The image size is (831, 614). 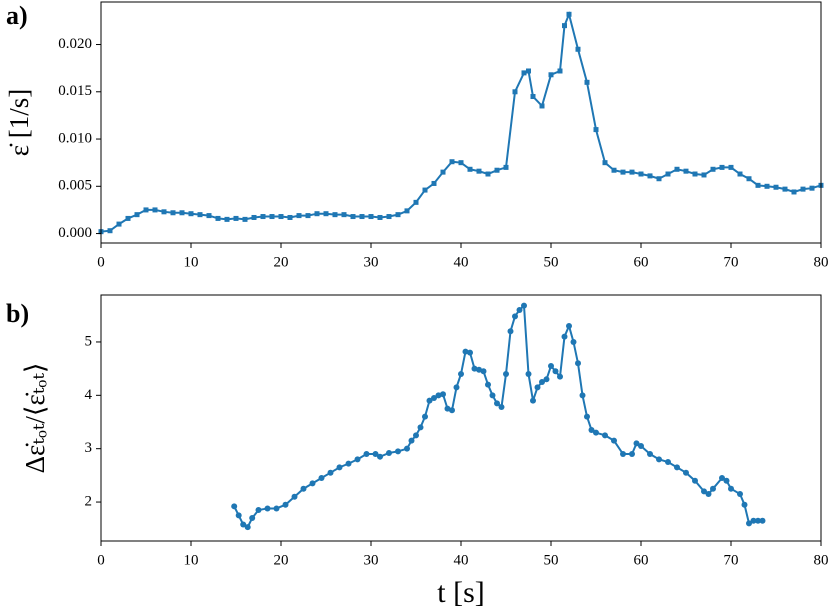 What do you see at coordinates (75, 186) in the screenshot?
I see `y-tick-label: 0.005` at bounding box center [75, 186].